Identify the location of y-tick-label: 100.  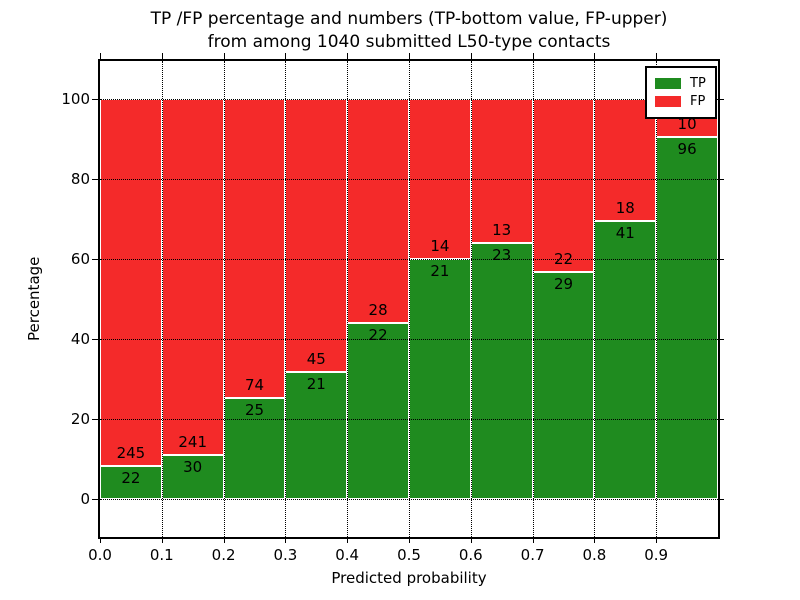
(75, 99).